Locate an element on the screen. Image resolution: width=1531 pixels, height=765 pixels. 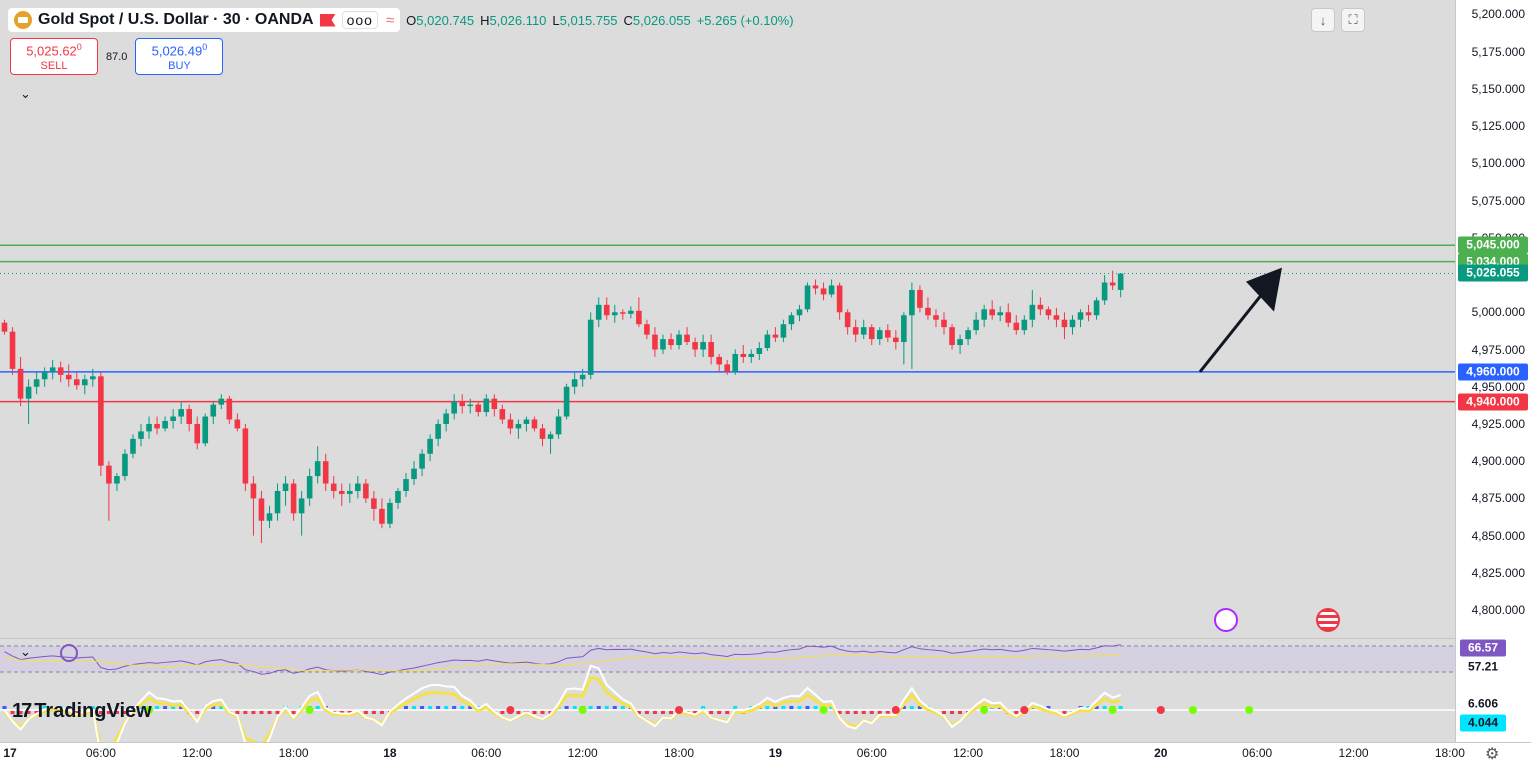
price-level-badge: 5,045.000 is located at coordinates (1493, 245).